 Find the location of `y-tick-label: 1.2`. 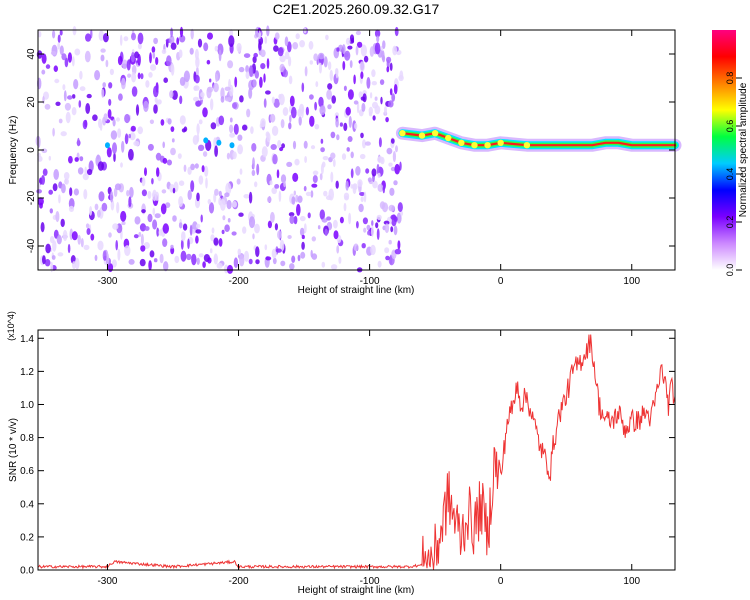

y-tick-label: 1.2 is located at coordinates (27, 372).